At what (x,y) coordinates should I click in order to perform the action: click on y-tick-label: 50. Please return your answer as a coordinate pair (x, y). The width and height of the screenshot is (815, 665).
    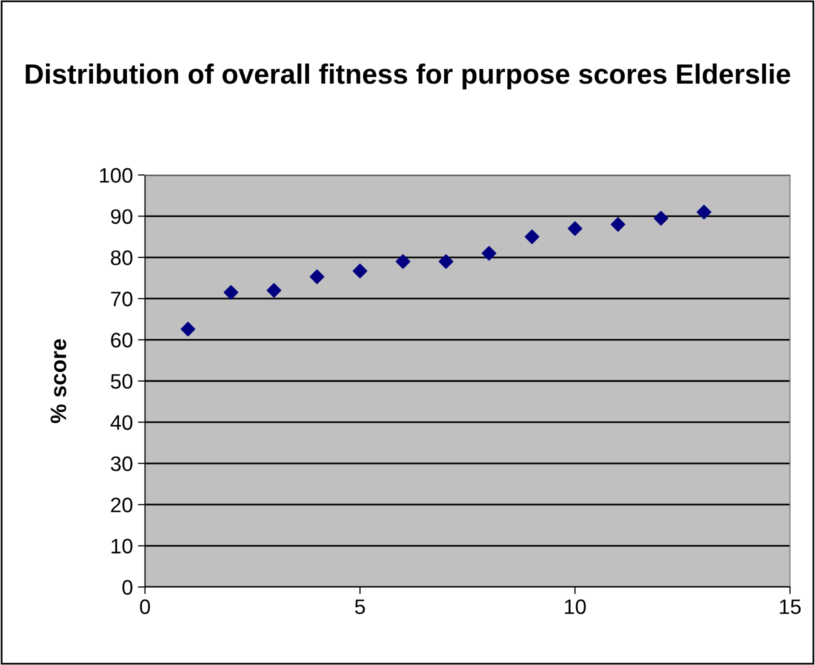
    Looking at the image, I should click on (121, 381).